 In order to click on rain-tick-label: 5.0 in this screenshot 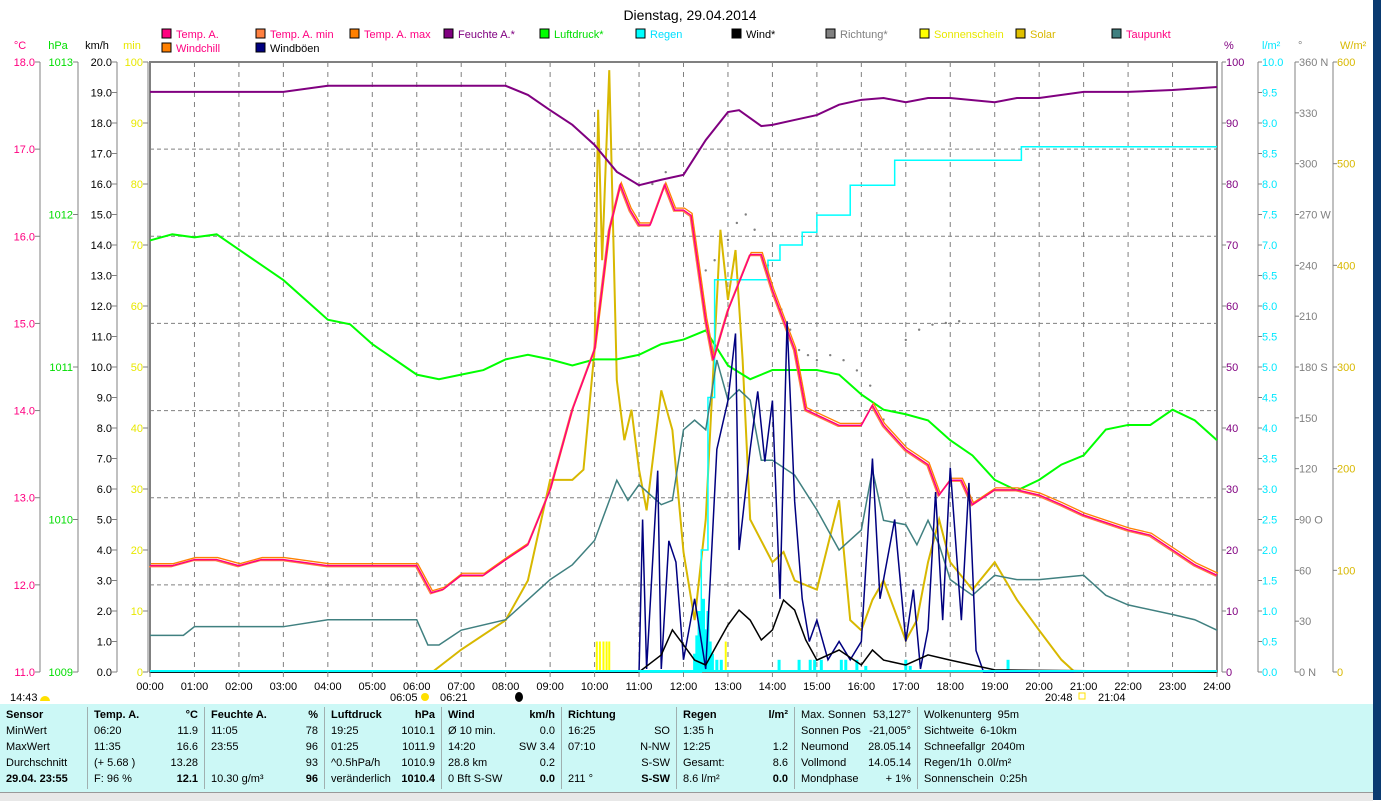, I will do `click(1269, 368)`.